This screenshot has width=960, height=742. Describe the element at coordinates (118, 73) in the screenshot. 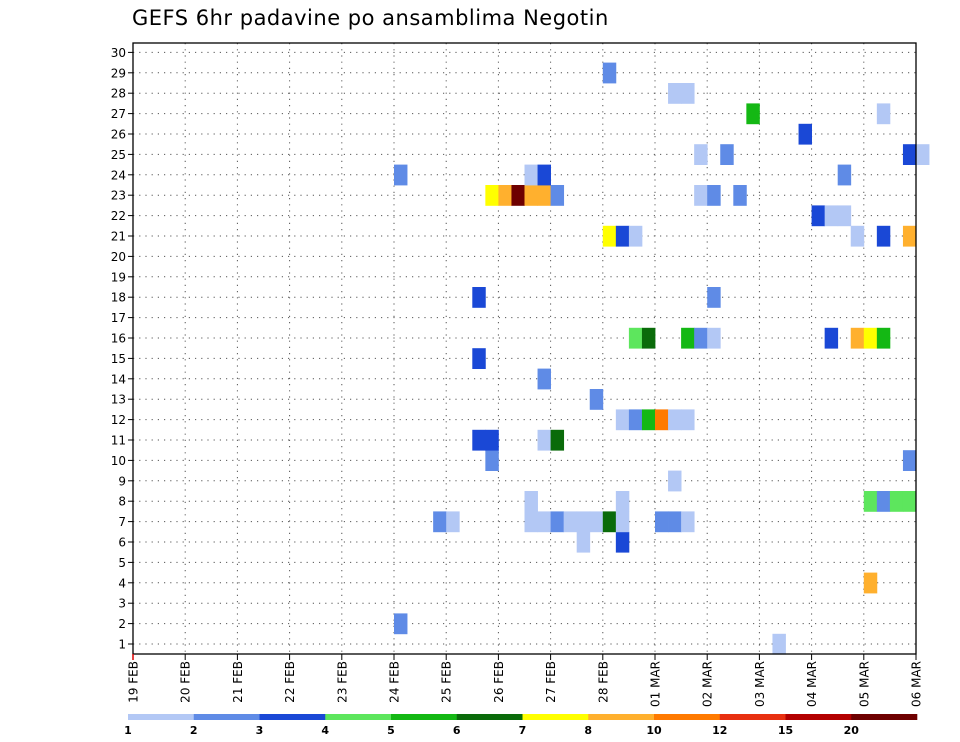

I see `y-tick-label: 29` at that location.